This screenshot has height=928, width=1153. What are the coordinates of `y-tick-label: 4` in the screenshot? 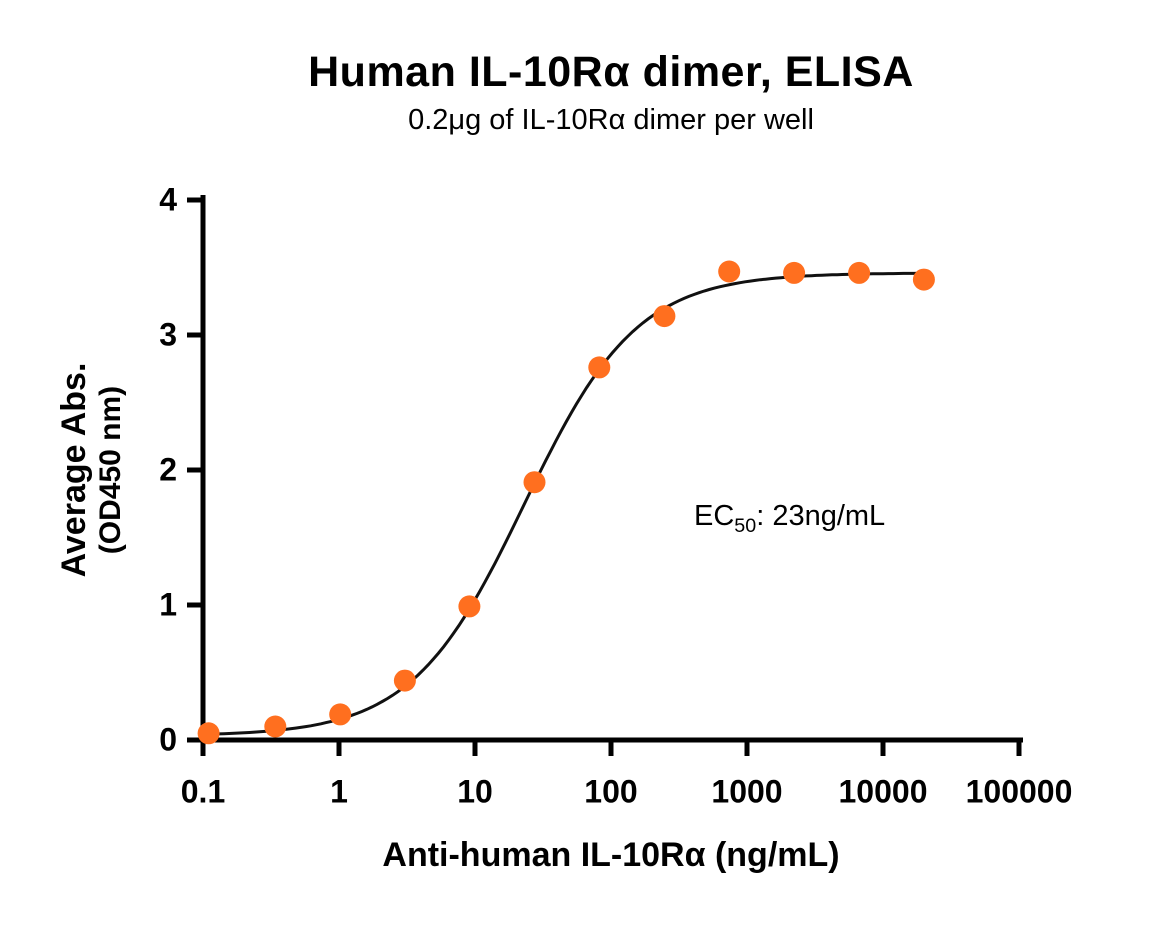 It's located at (168, 199).